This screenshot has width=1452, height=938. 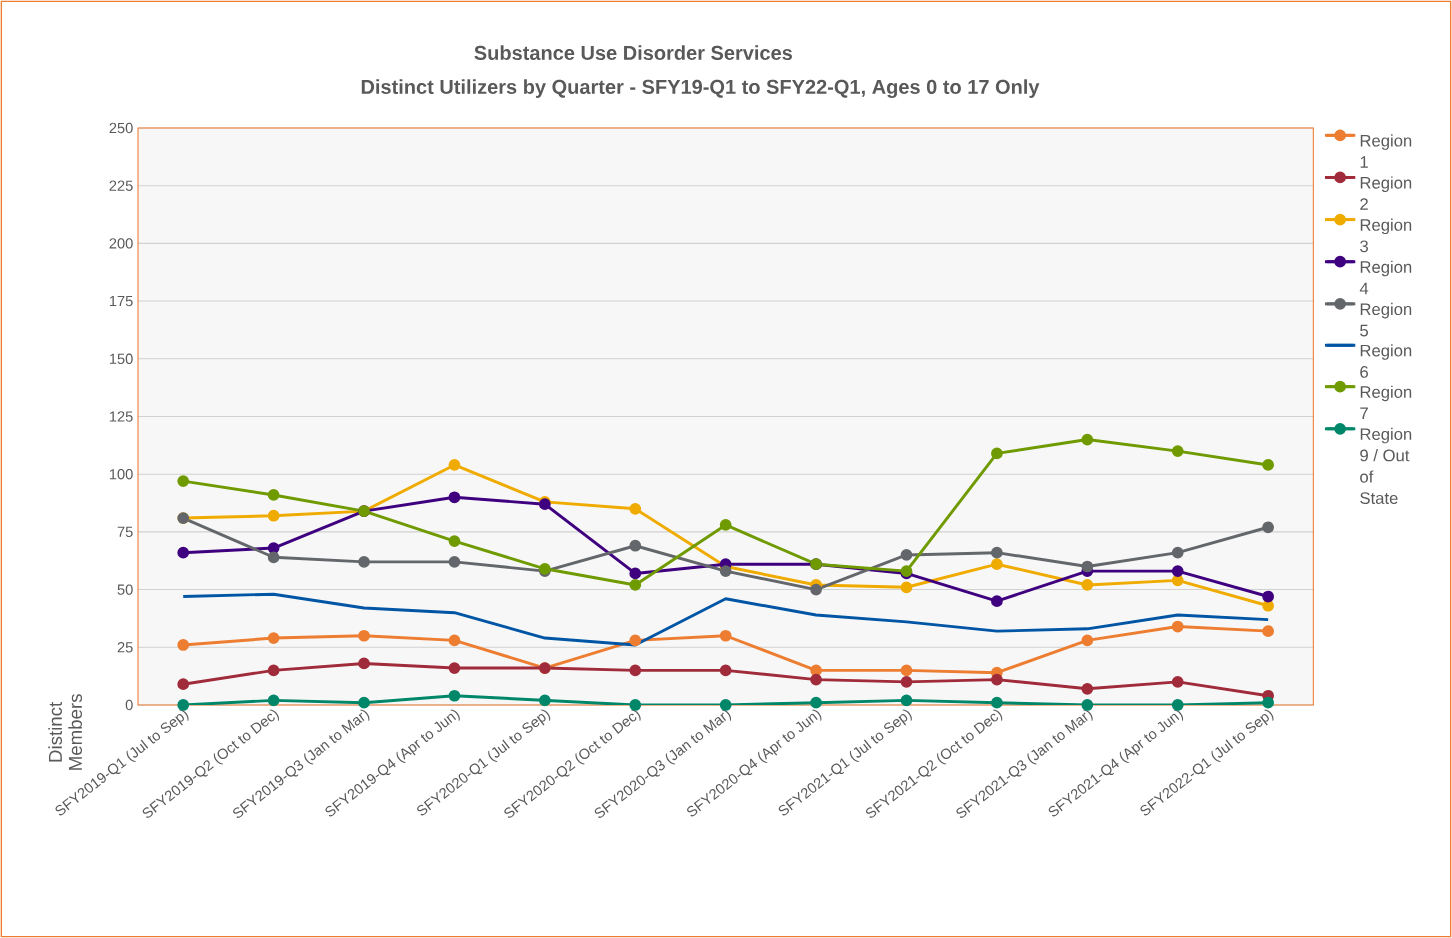 I want to click on y-tick-label: 175, so click(x=121, y=301).